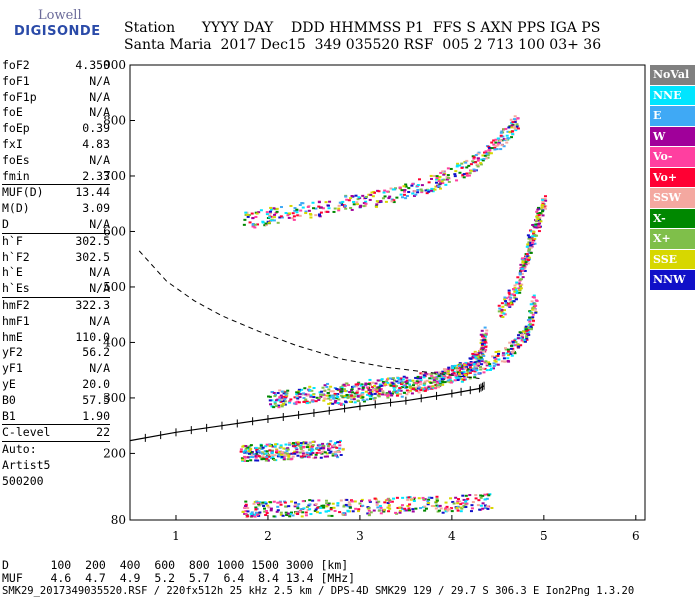  I want to click on dashed-profile-line, so click(309, 315).